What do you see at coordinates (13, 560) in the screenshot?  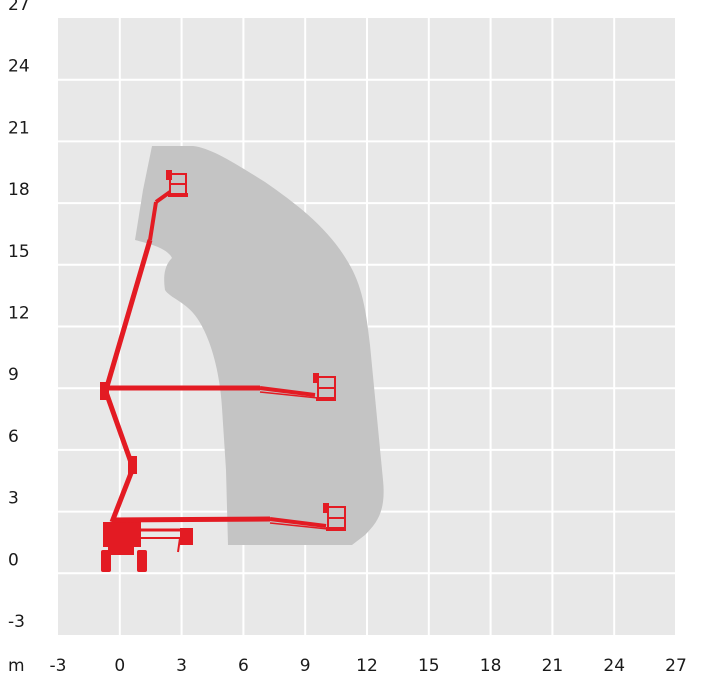 I see `y-tick-label: 0` at bounding box center [13, 560].